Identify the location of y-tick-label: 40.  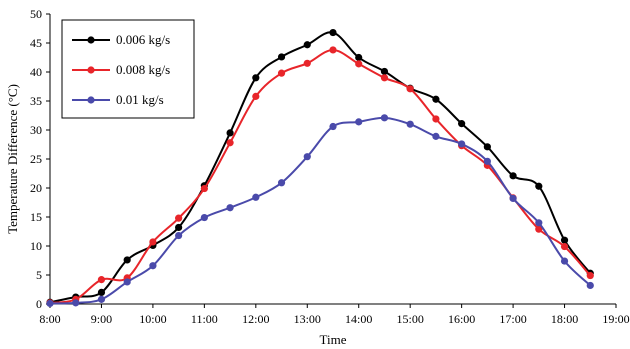
(36, 72).